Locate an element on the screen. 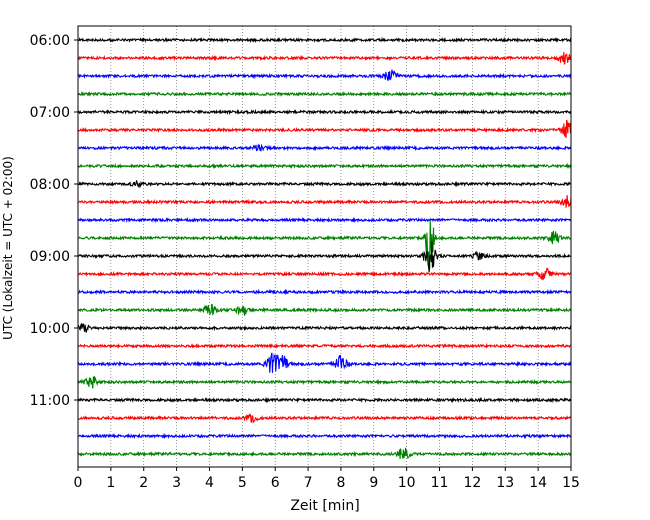 Image resolution: width=650 pixels, height=520 pixels. y-tick-label: 09:00 is located at coordinates (50, 257).